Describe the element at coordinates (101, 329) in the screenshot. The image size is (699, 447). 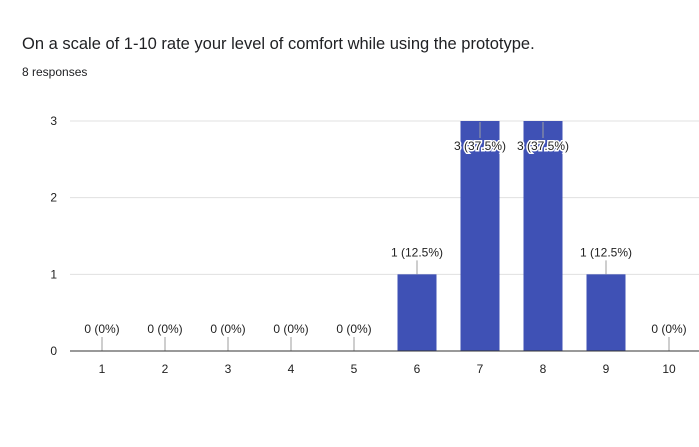
I see `data-label-1: 0 (0%)` at that location.